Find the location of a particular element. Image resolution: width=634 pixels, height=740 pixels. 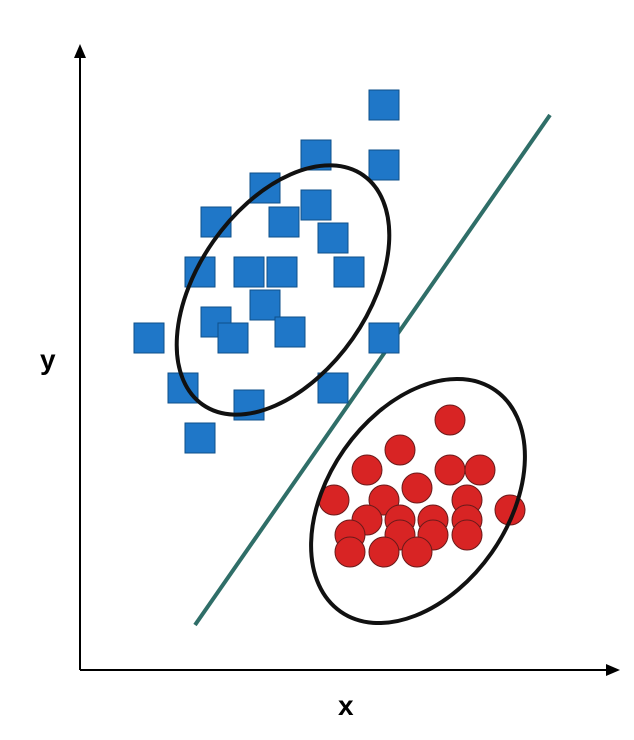

x-axis-arrowhead is located at coordinates (613, 670).